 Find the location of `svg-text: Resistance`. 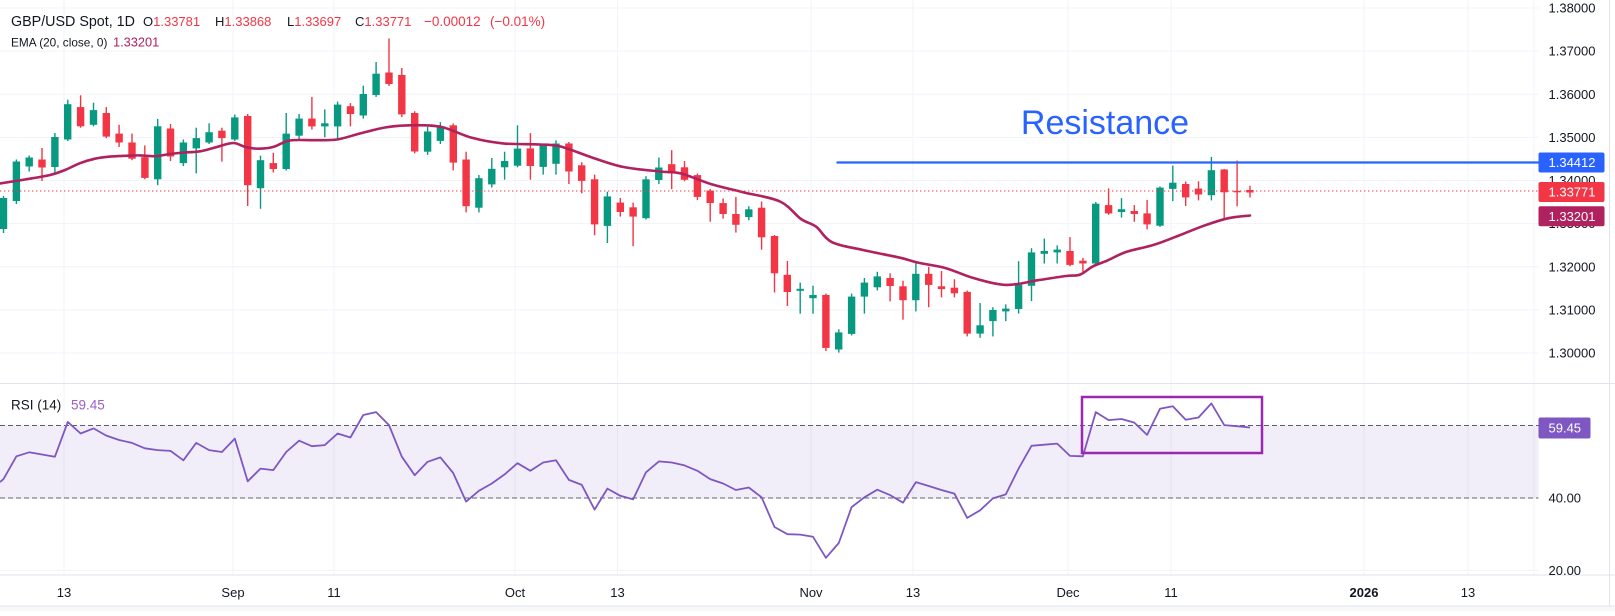

svg-text: Resistance is located at coordinates (1105, 123).